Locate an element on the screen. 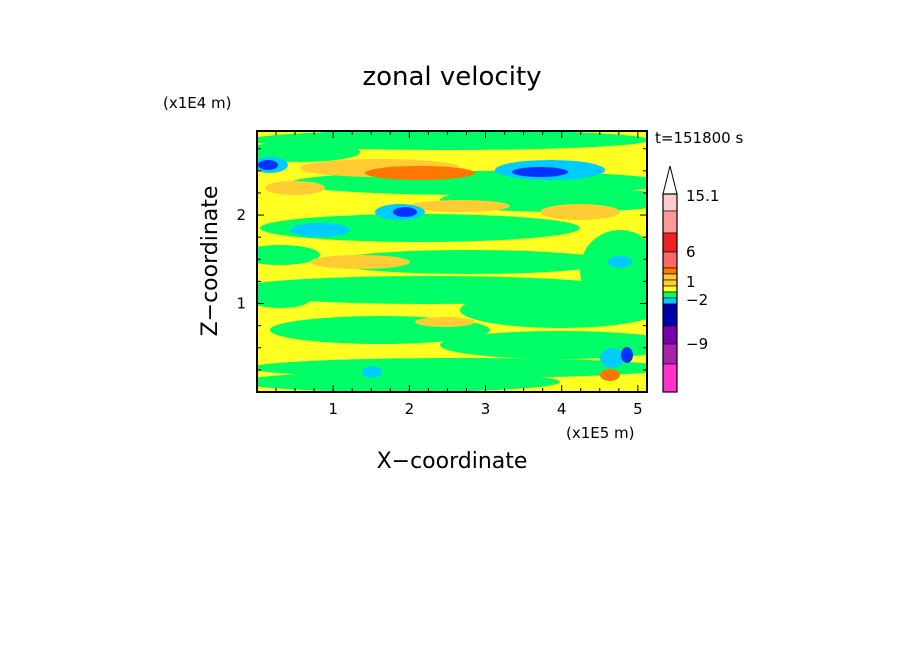  x-tick-label: 5 is located at coordinates (638, 409).